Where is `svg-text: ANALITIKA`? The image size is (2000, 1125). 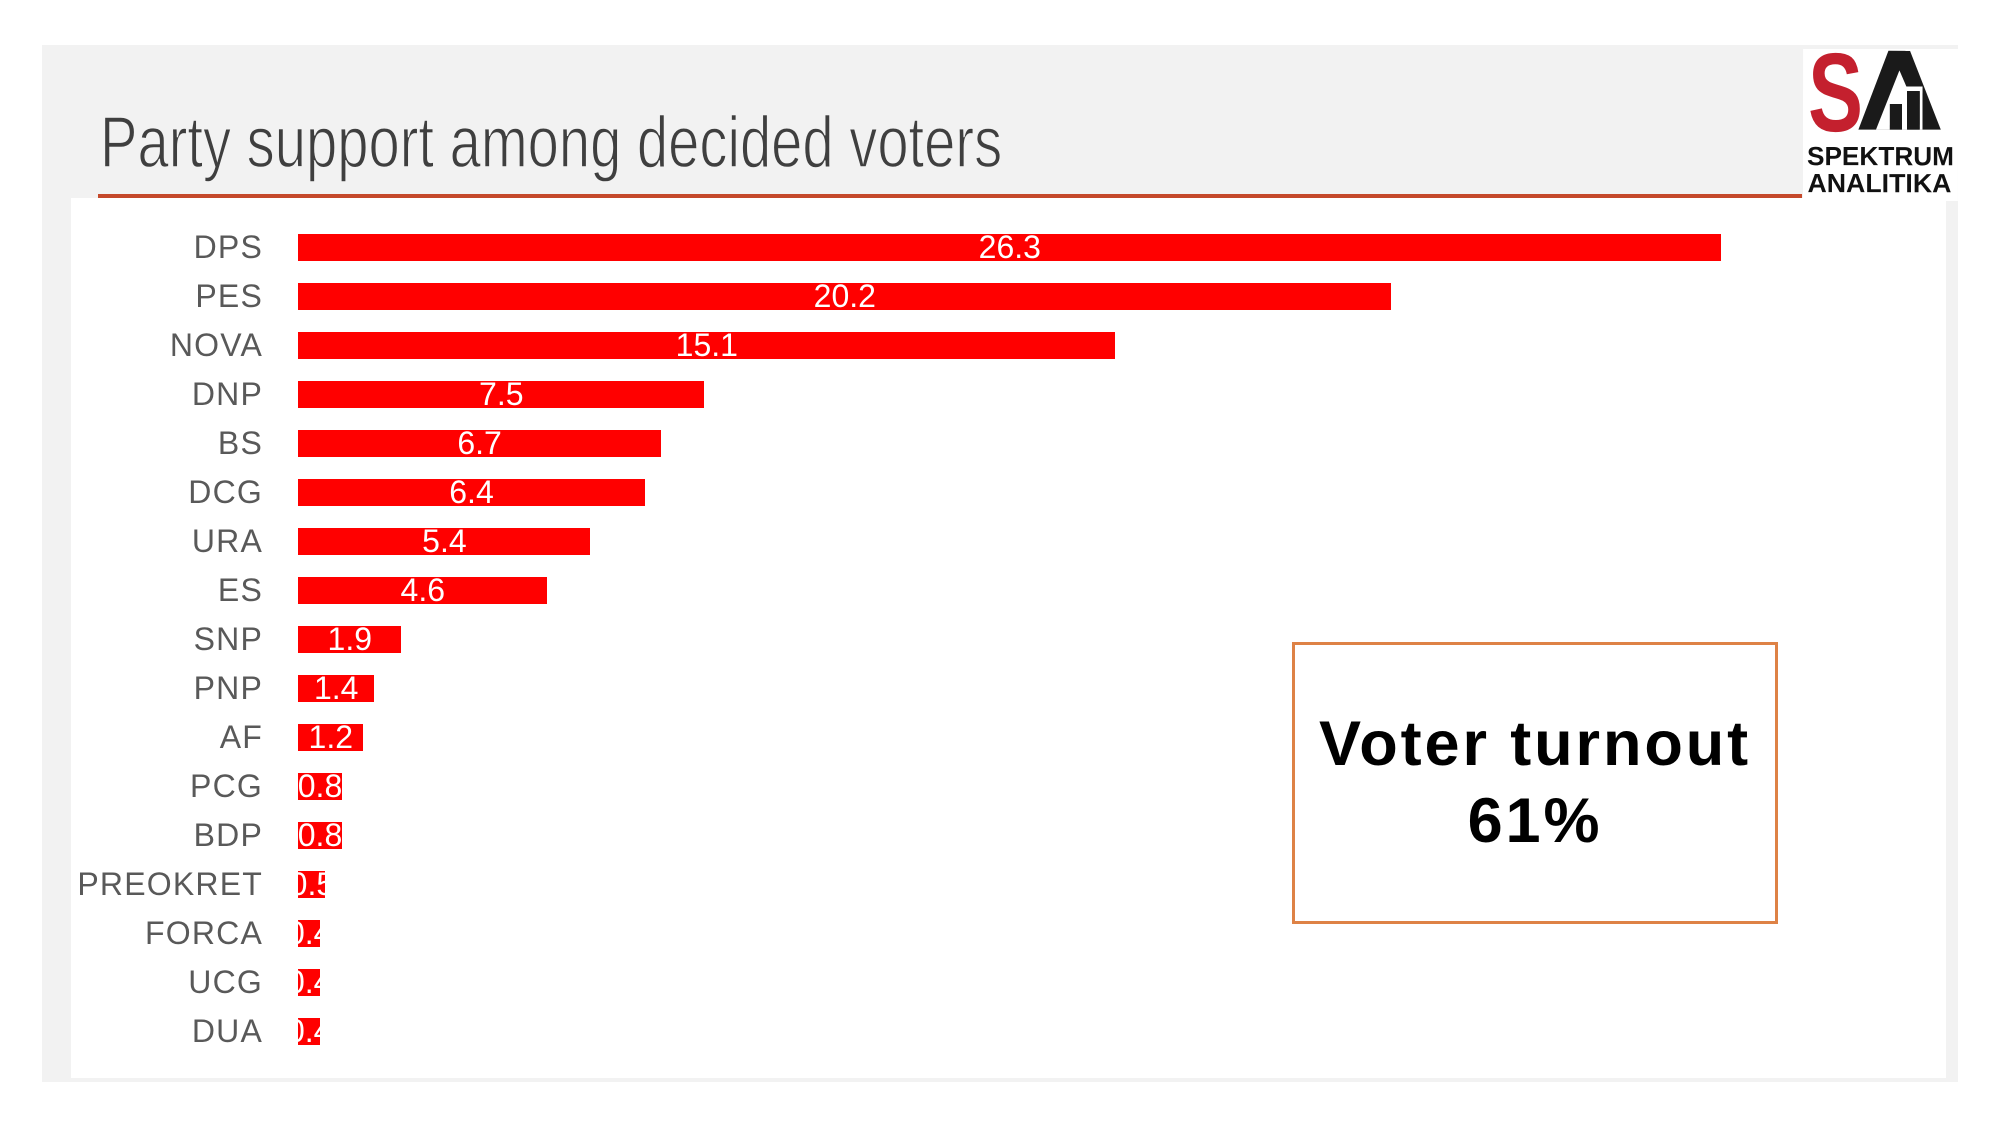 svg-text: ANALITIKA is located at coordinates (1879, 183).